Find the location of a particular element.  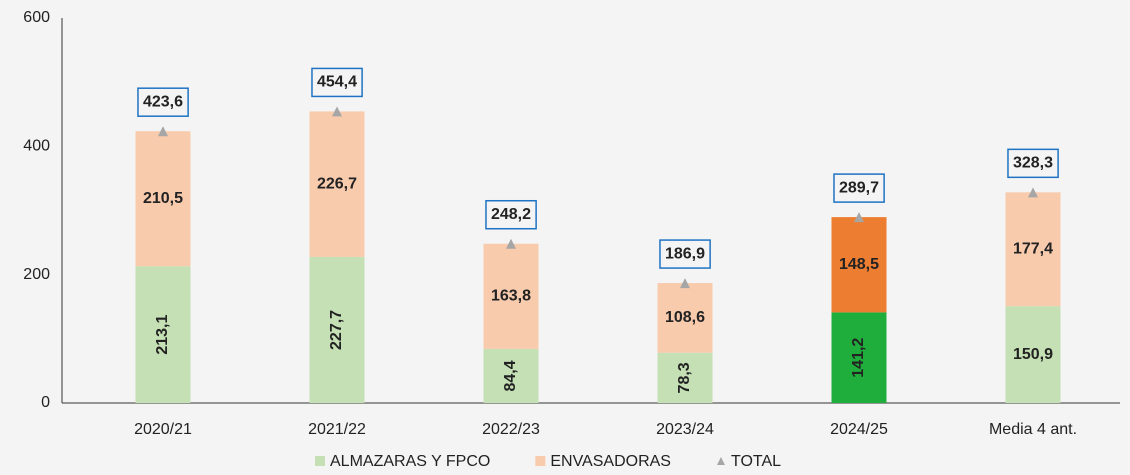

y-tick-label: 600 is located at coordinates (36, 17).